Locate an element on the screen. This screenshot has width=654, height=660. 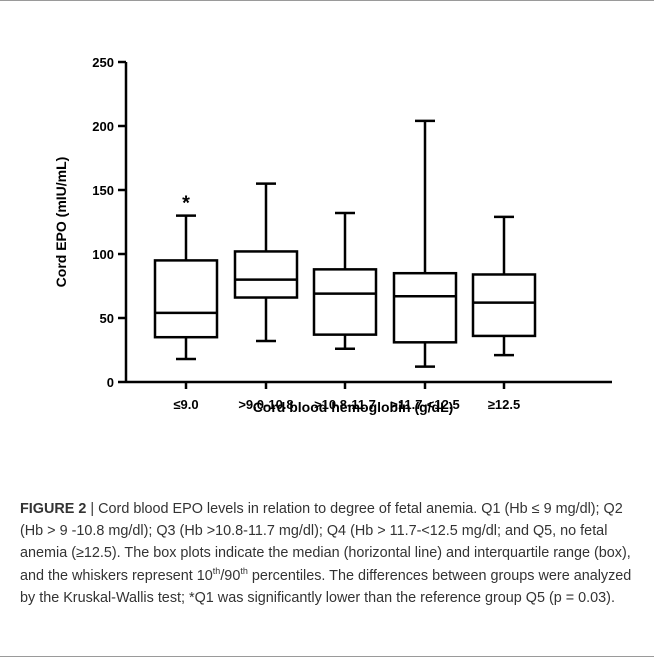
y-axis-label: Cord EPO (mIU/mL) is located at coordinates (61, 222).